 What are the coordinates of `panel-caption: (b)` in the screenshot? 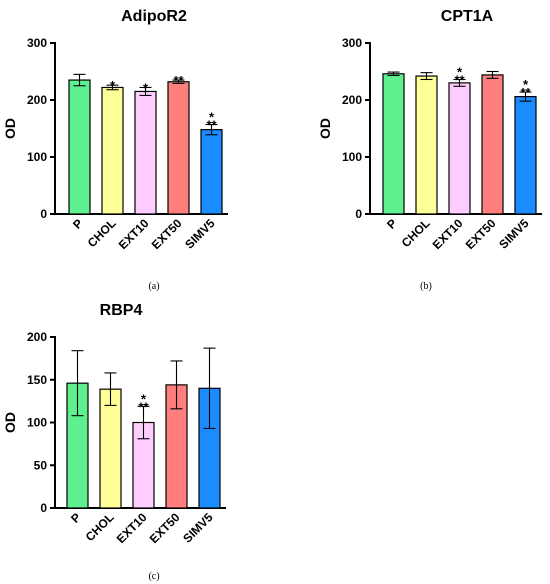 It's located at (426, 286).